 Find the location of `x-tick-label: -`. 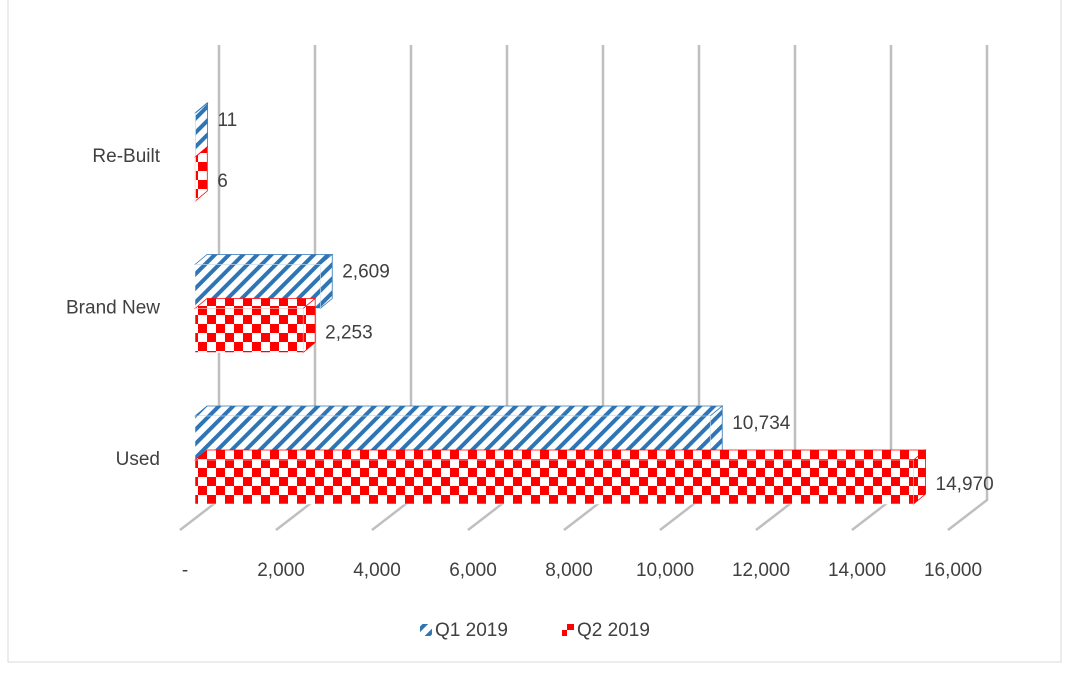

x-tick-label: - is located at coordinates (185, 570).